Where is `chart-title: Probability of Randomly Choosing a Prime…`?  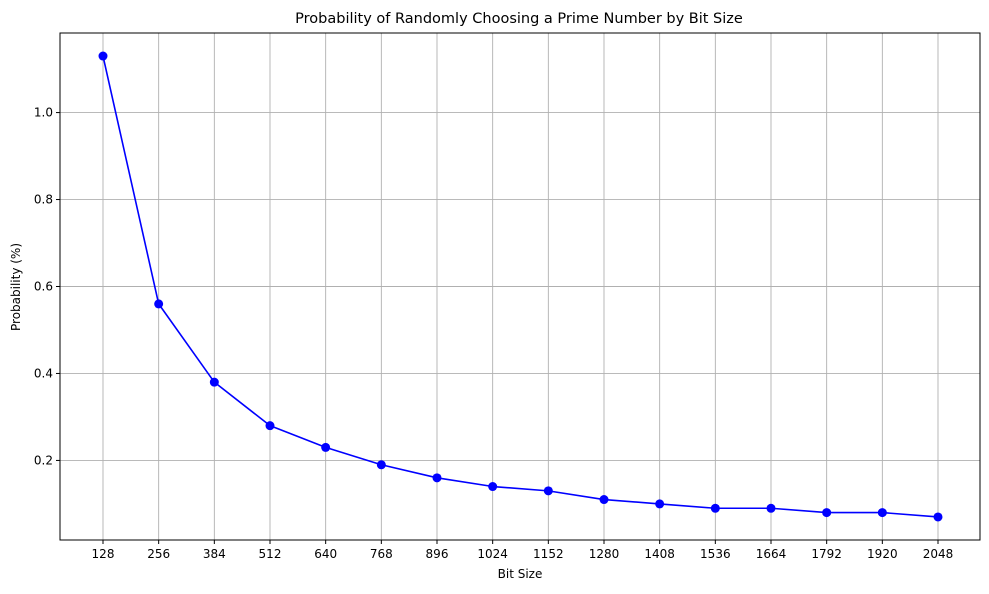 chart-title: Probability of Randomly Choosing a Prime… is located at coordinates (519, 19).